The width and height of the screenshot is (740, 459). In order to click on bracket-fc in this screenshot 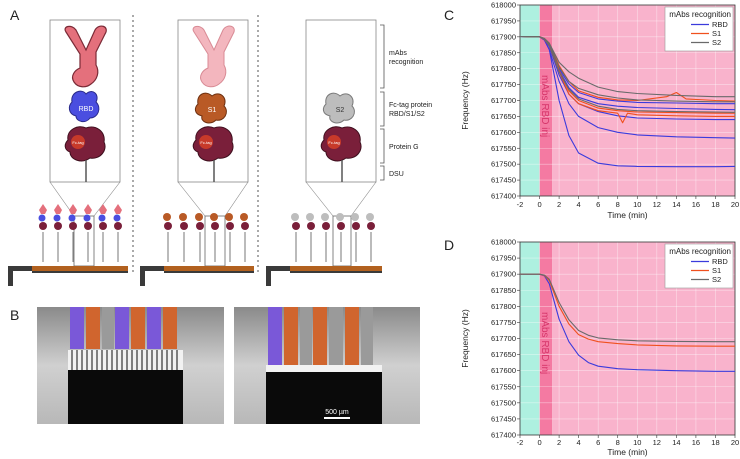, I will do `click(382, 109)`.